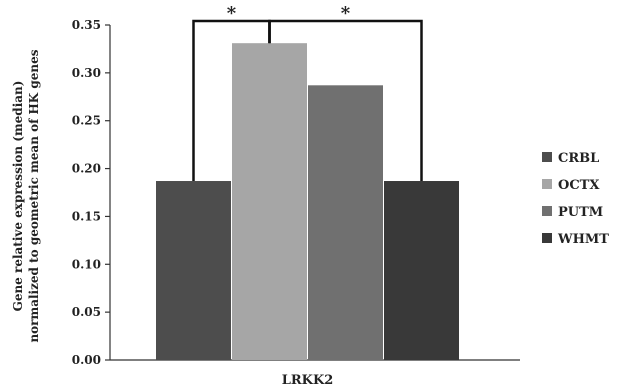  Describe the element at coordinates (193, 270) in the screenshot. I see `bar-crbl` at that location.